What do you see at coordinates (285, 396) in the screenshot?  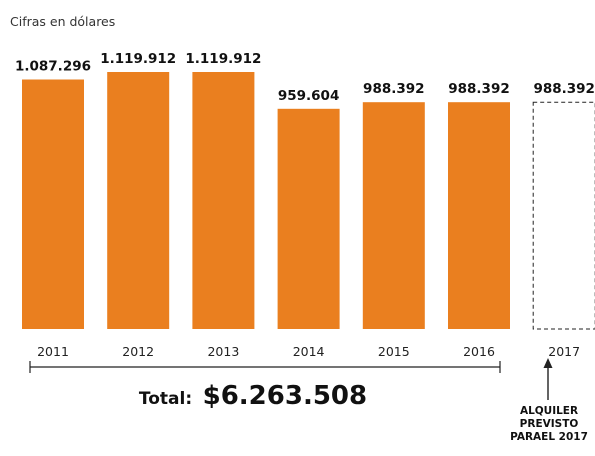 I see `total-value: $6.263.508` at bounding box center [285, 396].